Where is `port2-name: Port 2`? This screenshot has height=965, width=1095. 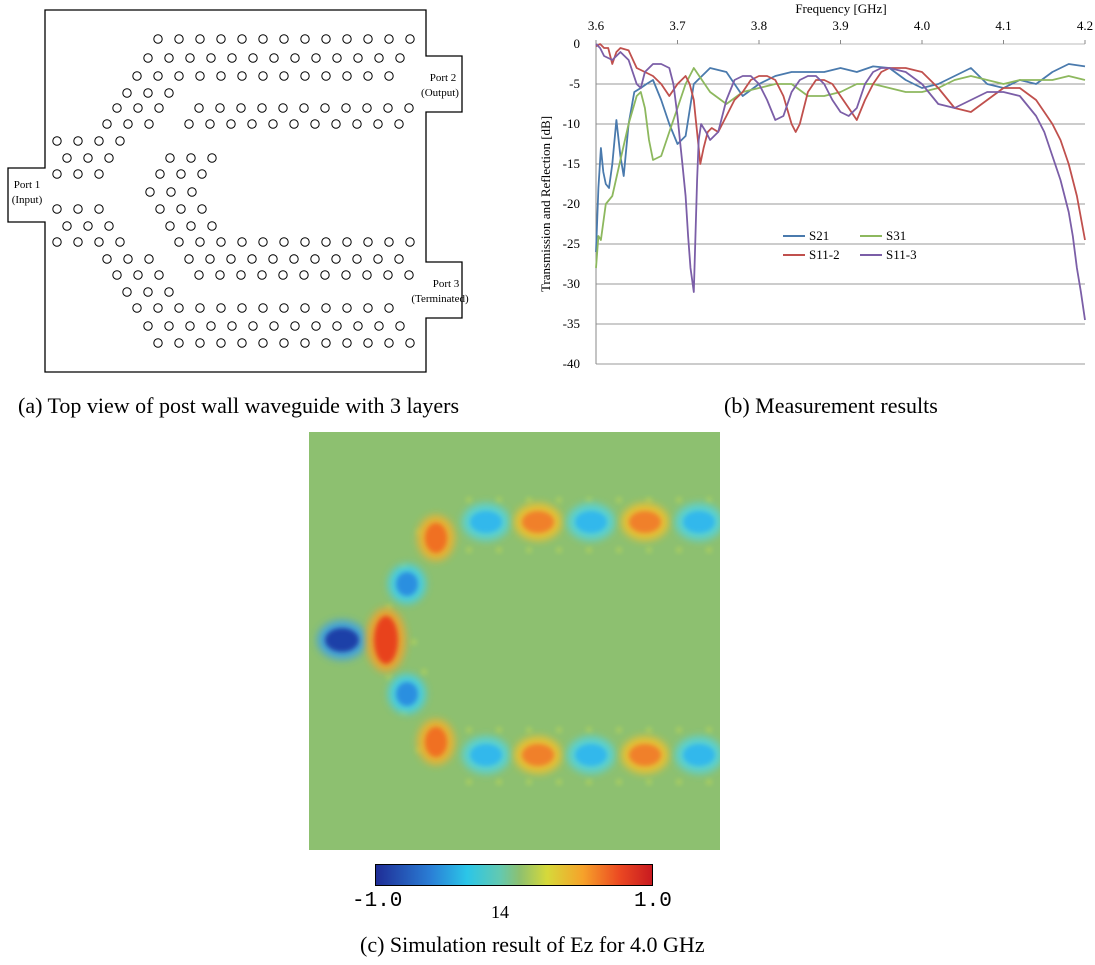
port2-name: Port 2 is located at coordinates (443, 78).